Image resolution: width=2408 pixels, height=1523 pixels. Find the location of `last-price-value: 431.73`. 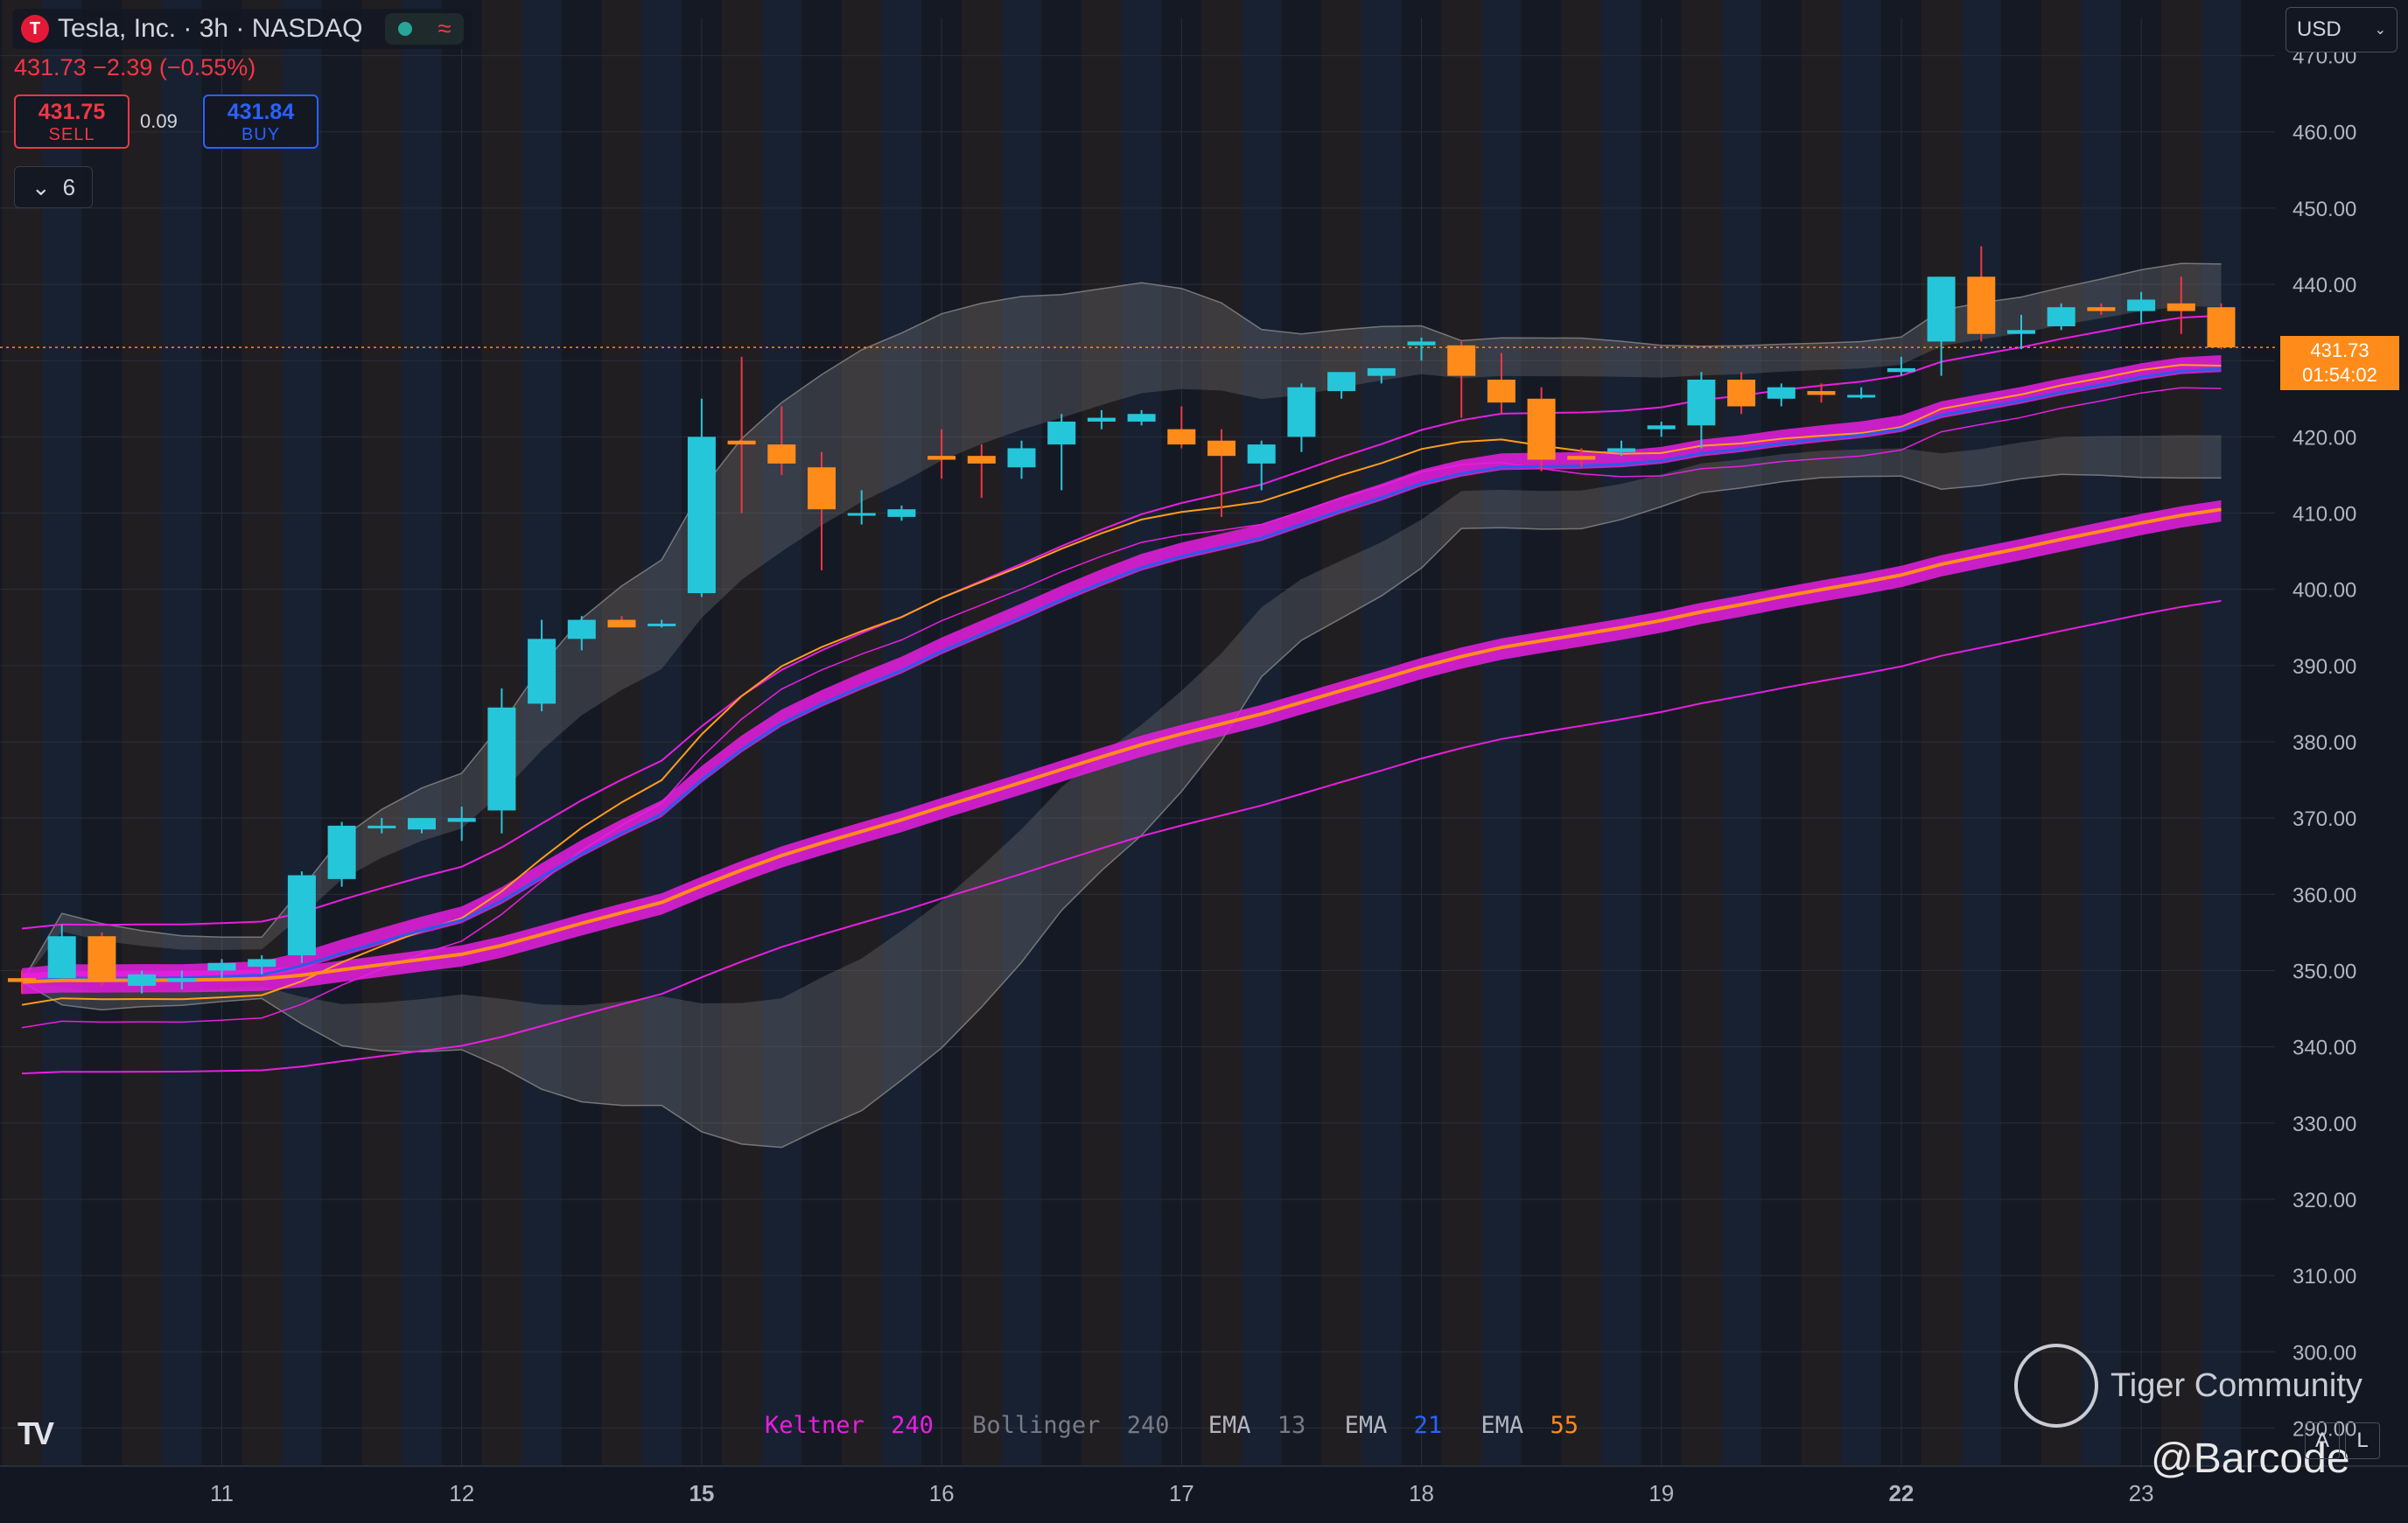

last-price-value: 431.73 is located at coordinates (2340, 350).